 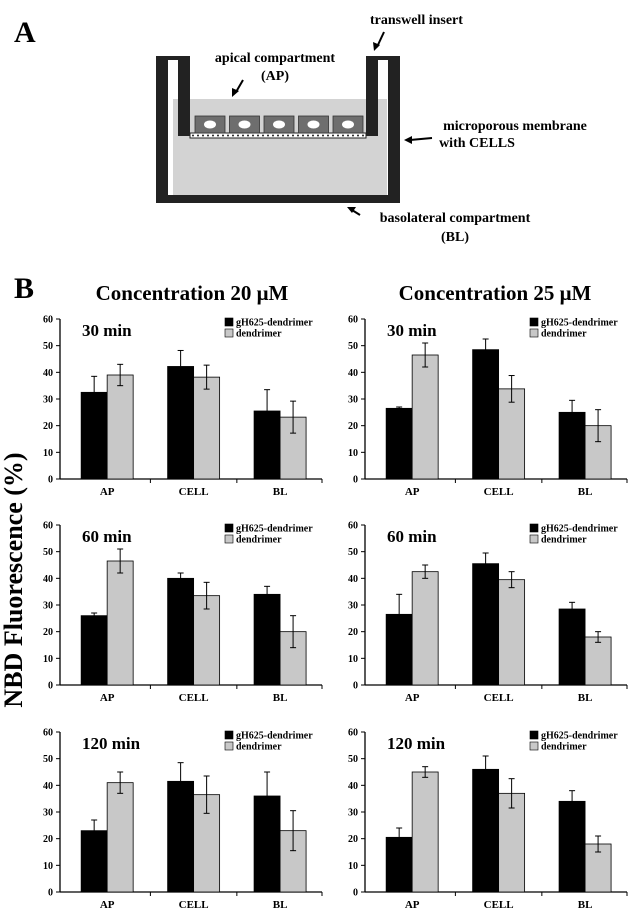 What do you see at coordinates (421, 139) in the screenshot?
I see `membrane-arrow` at bounding box center [421, 139].